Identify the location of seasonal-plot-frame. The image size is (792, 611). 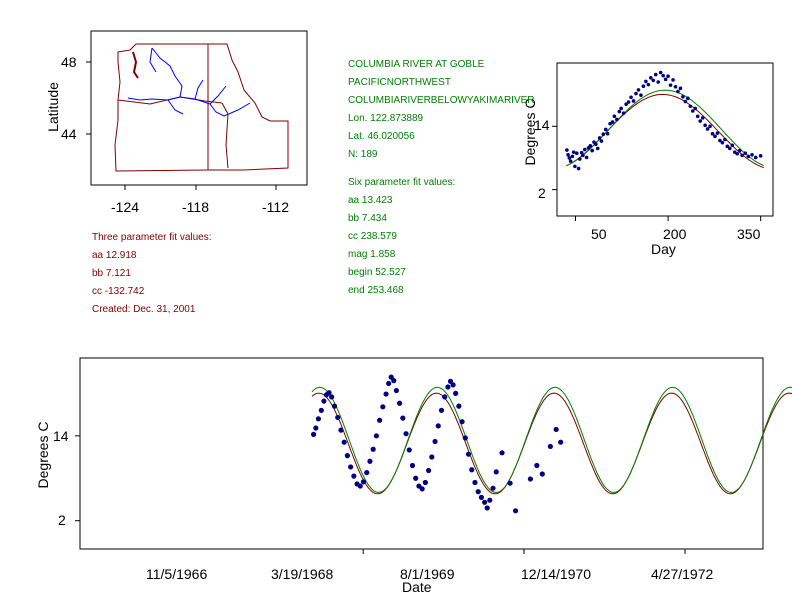
(665, 139).